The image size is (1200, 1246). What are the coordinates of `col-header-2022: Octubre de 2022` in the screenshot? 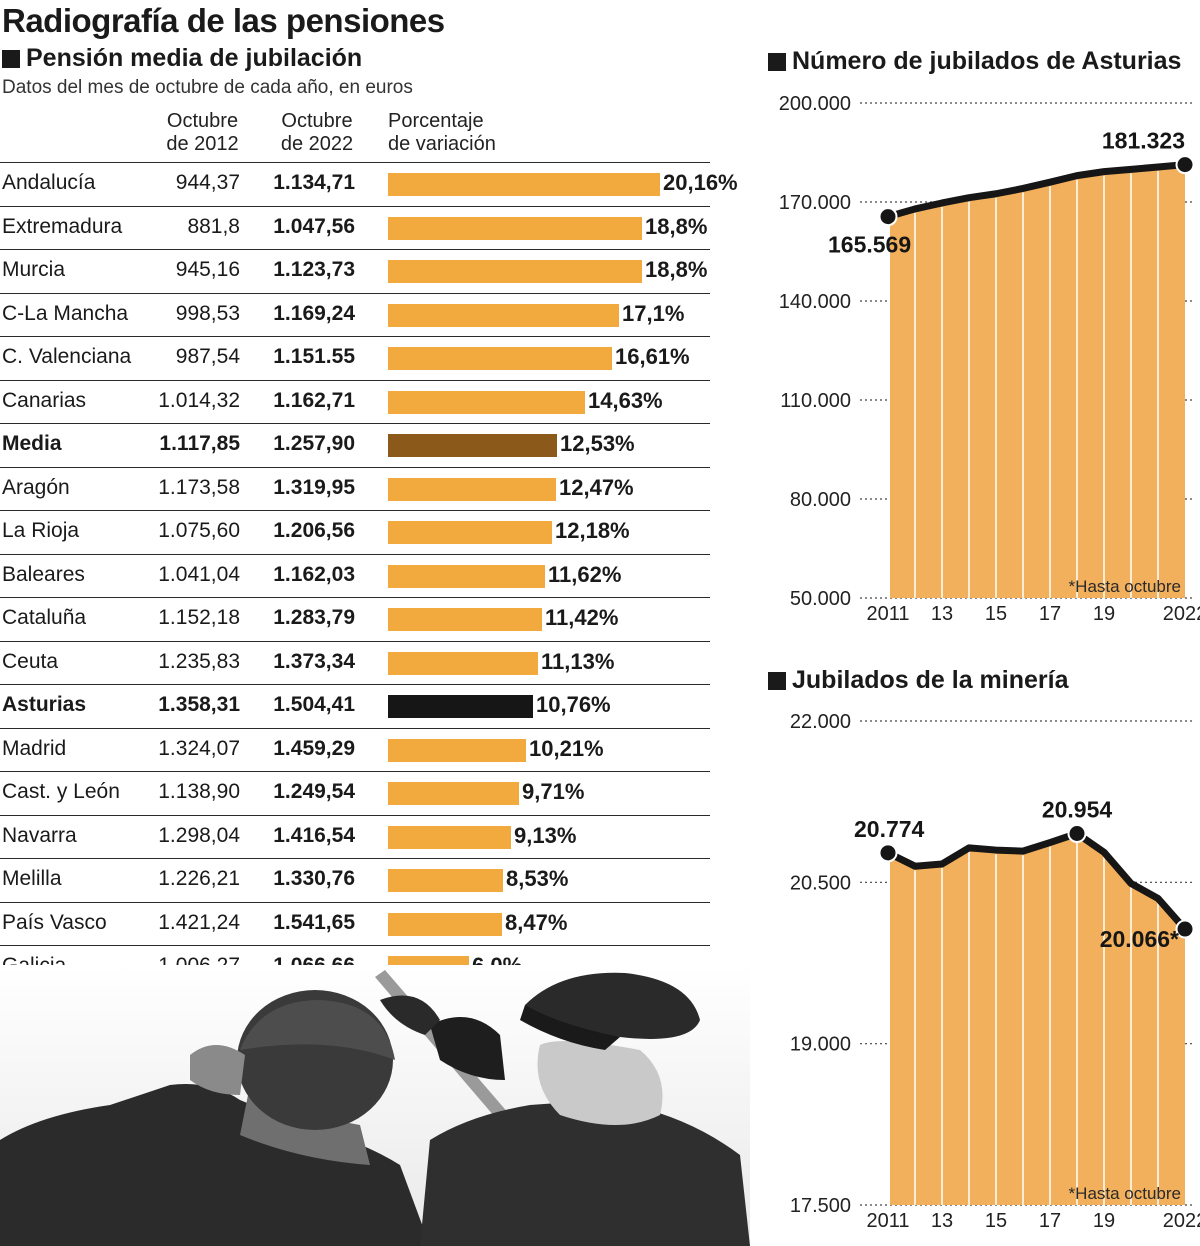 It's located at (317, 133).